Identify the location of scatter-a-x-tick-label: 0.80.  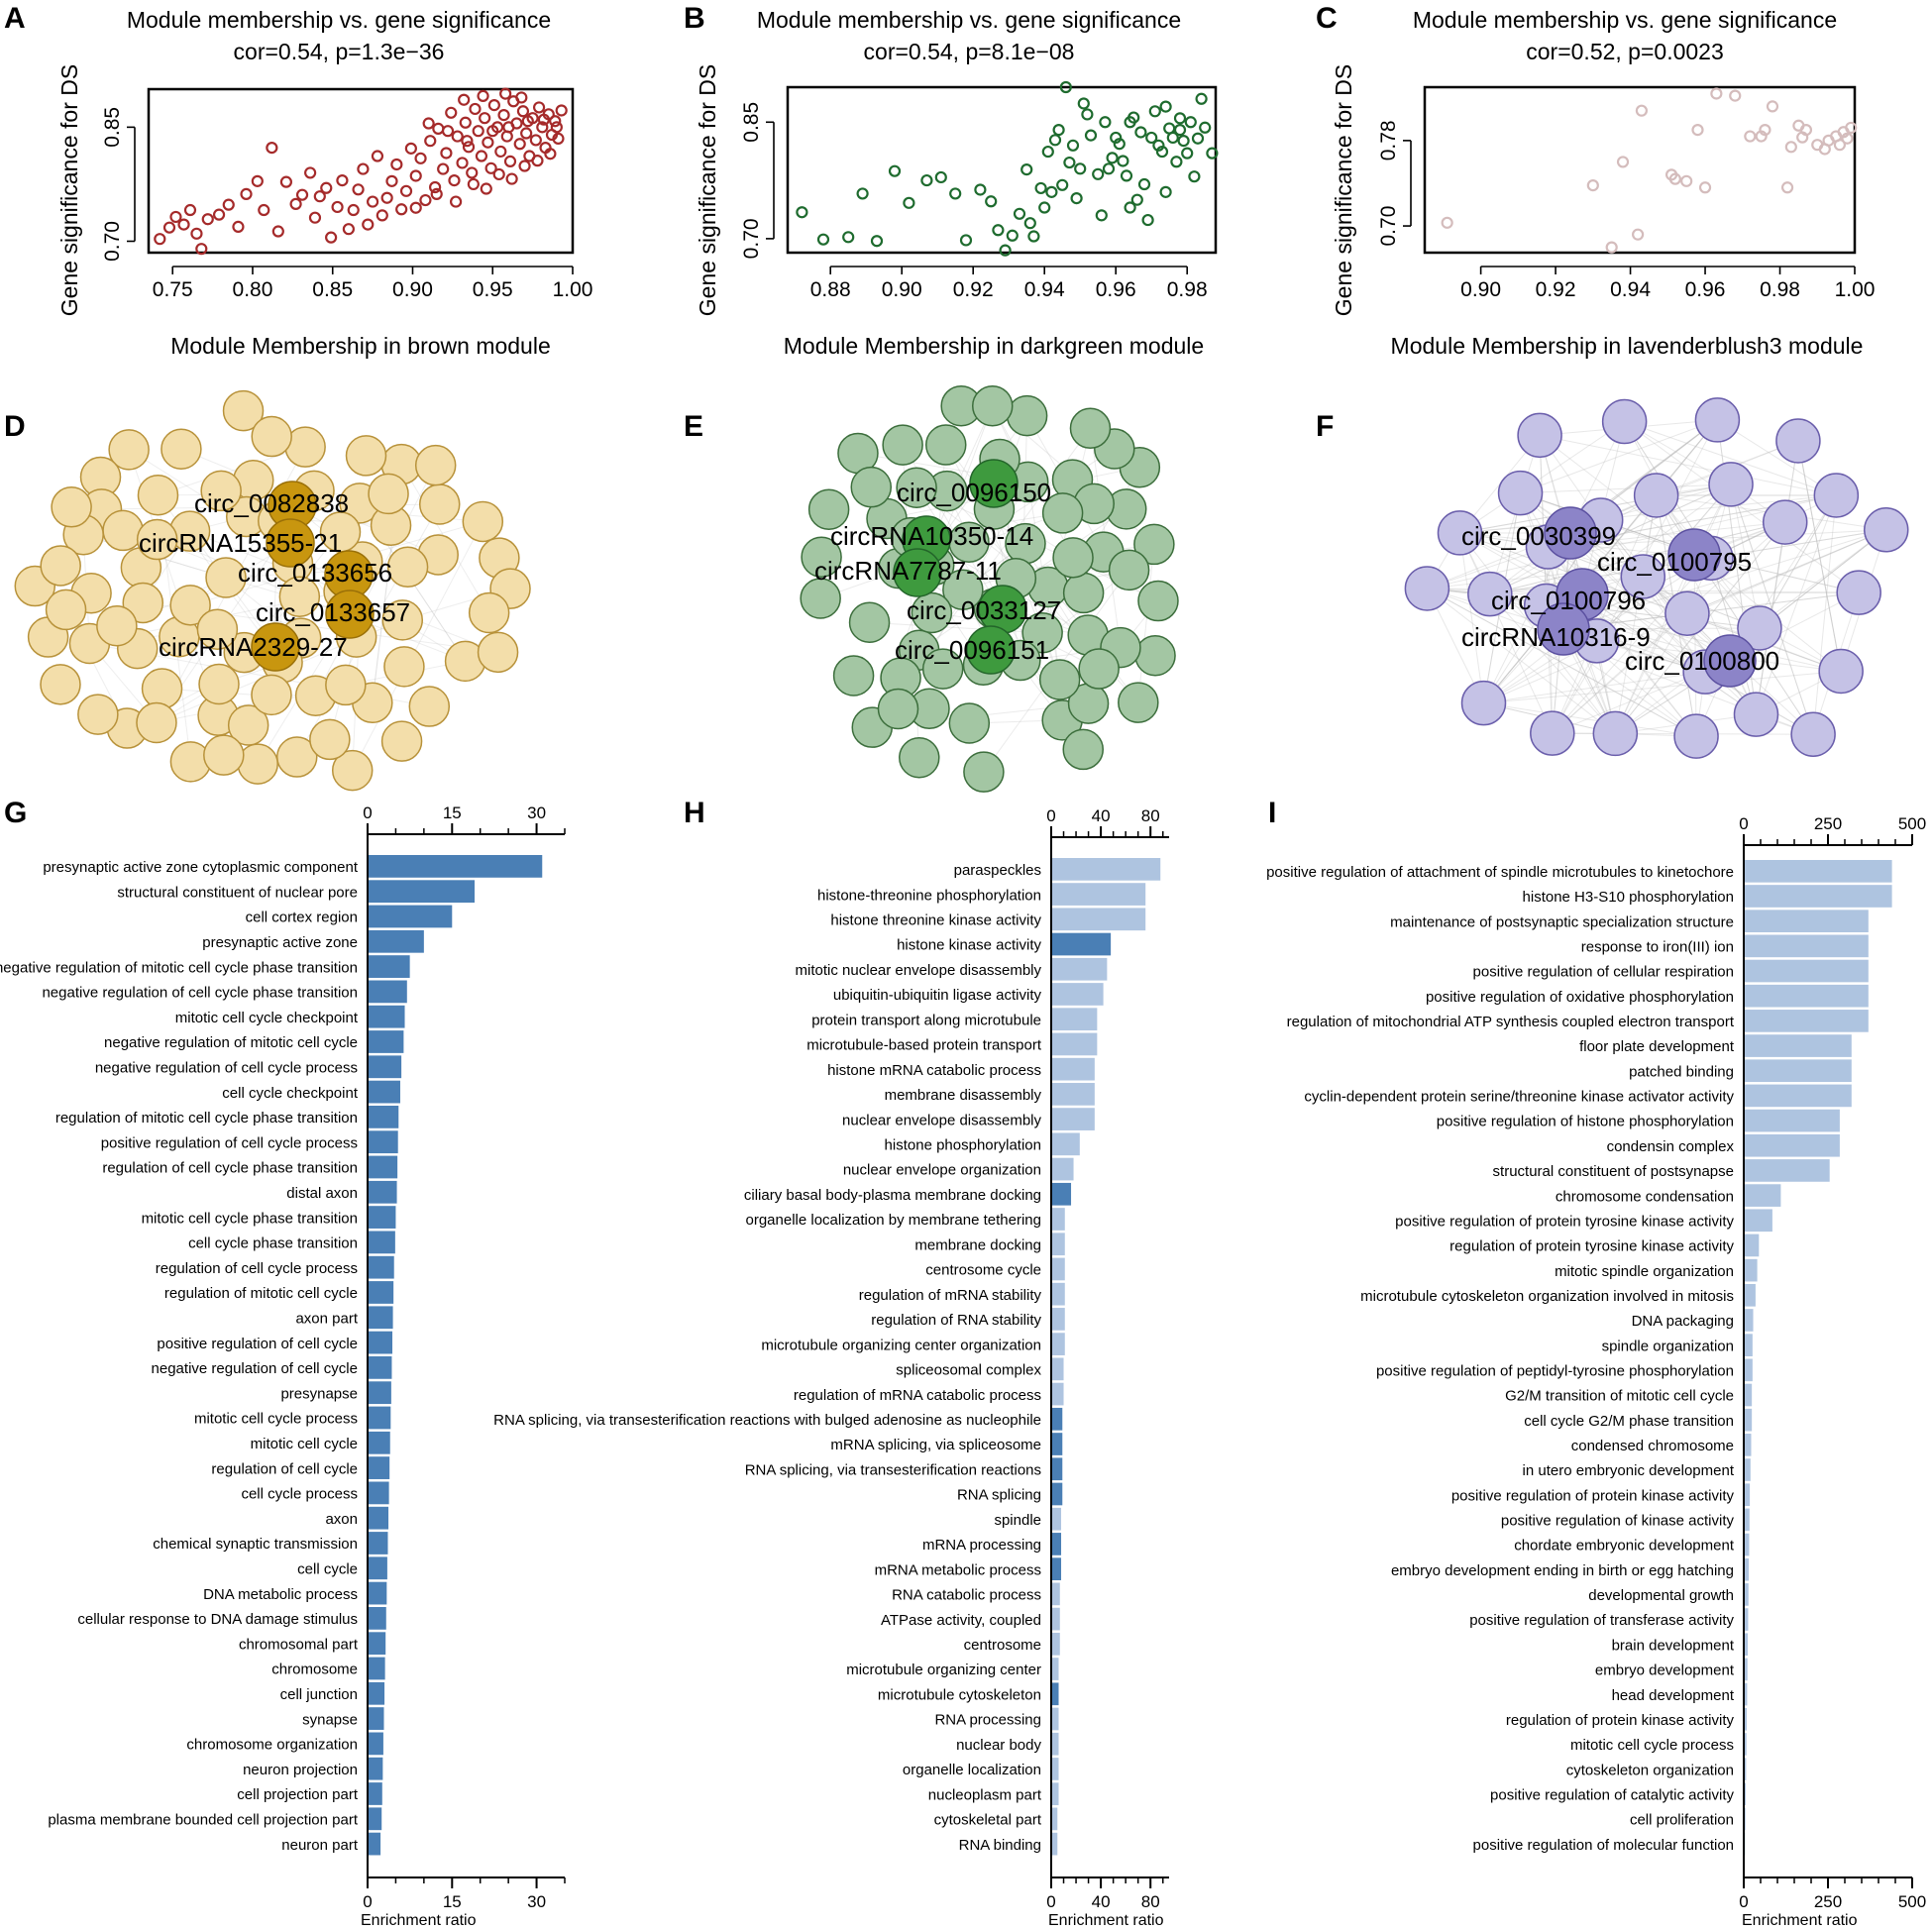
(253, 289).